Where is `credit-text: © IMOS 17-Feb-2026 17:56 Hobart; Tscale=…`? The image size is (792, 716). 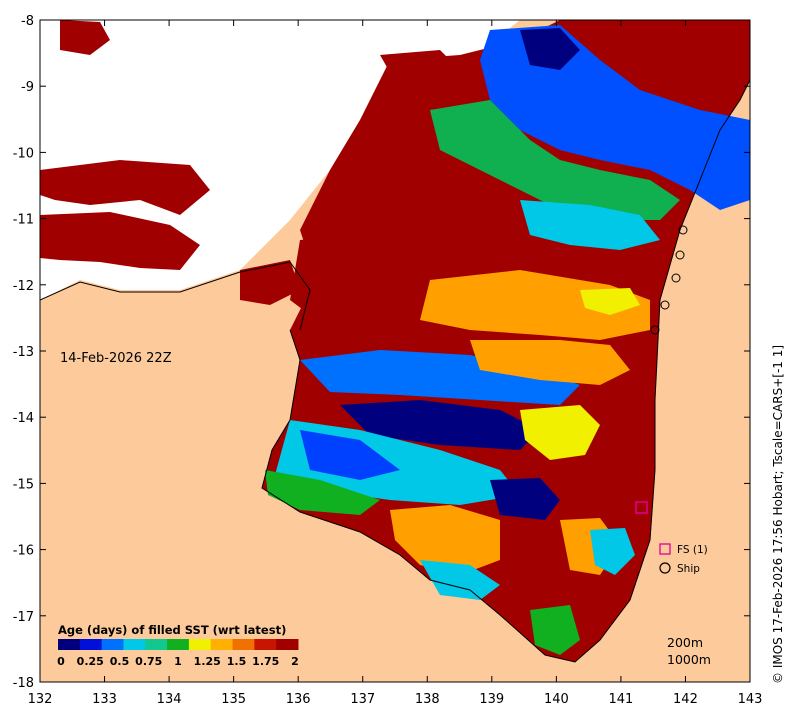 credit-text: © IMOS 17-Feb-2026 17:56 Hobart; Tscale=… is located at coordinates (778, 514).